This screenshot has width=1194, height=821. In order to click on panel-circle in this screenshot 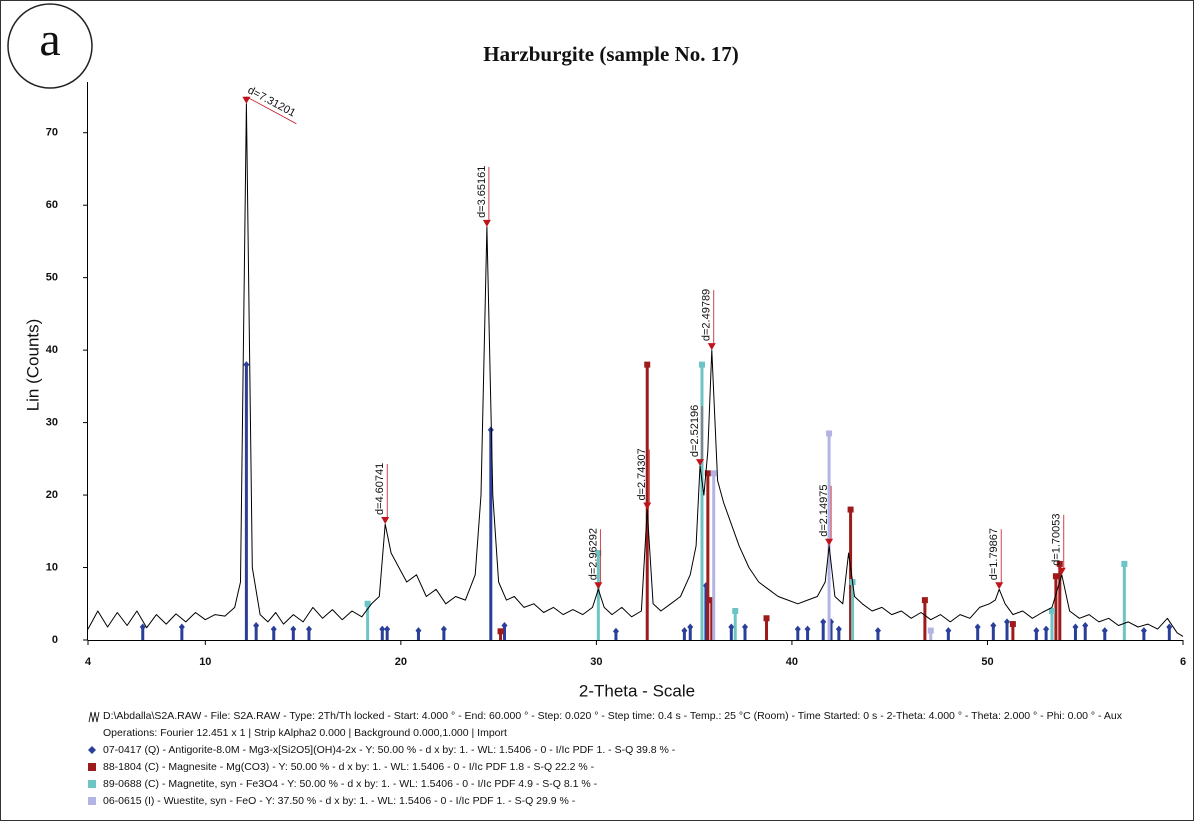, I will do `click(50, 46)`.